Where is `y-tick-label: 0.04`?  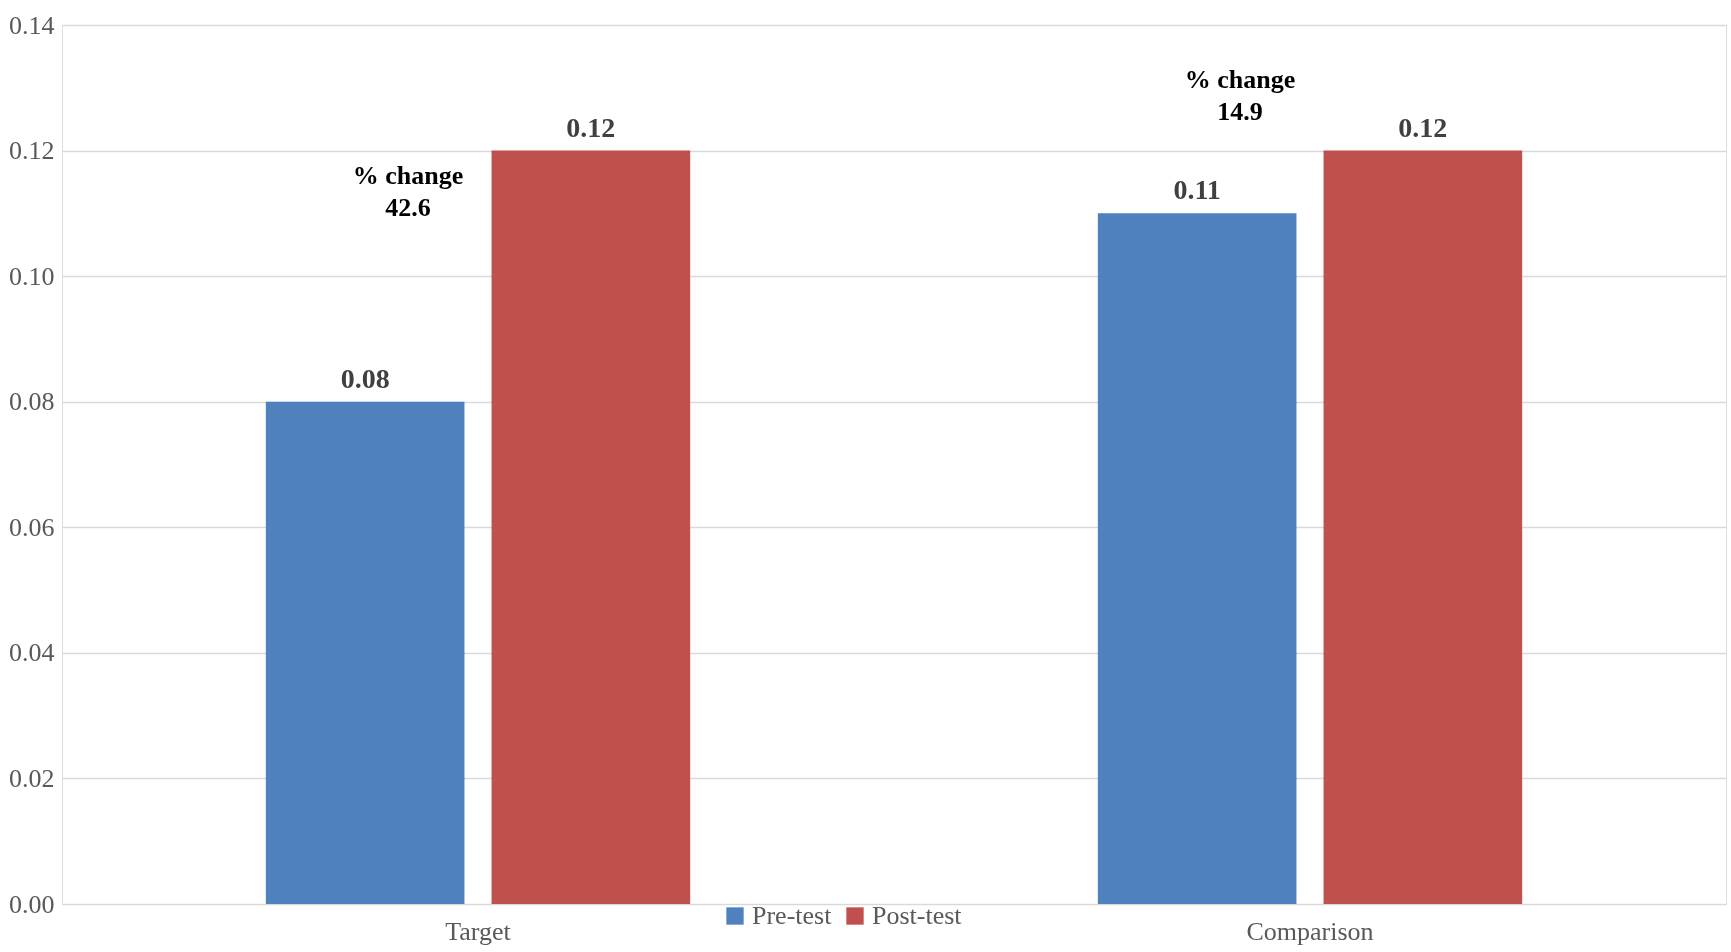
y-tick-label: 0.04 is located at coordinates (32, 653).